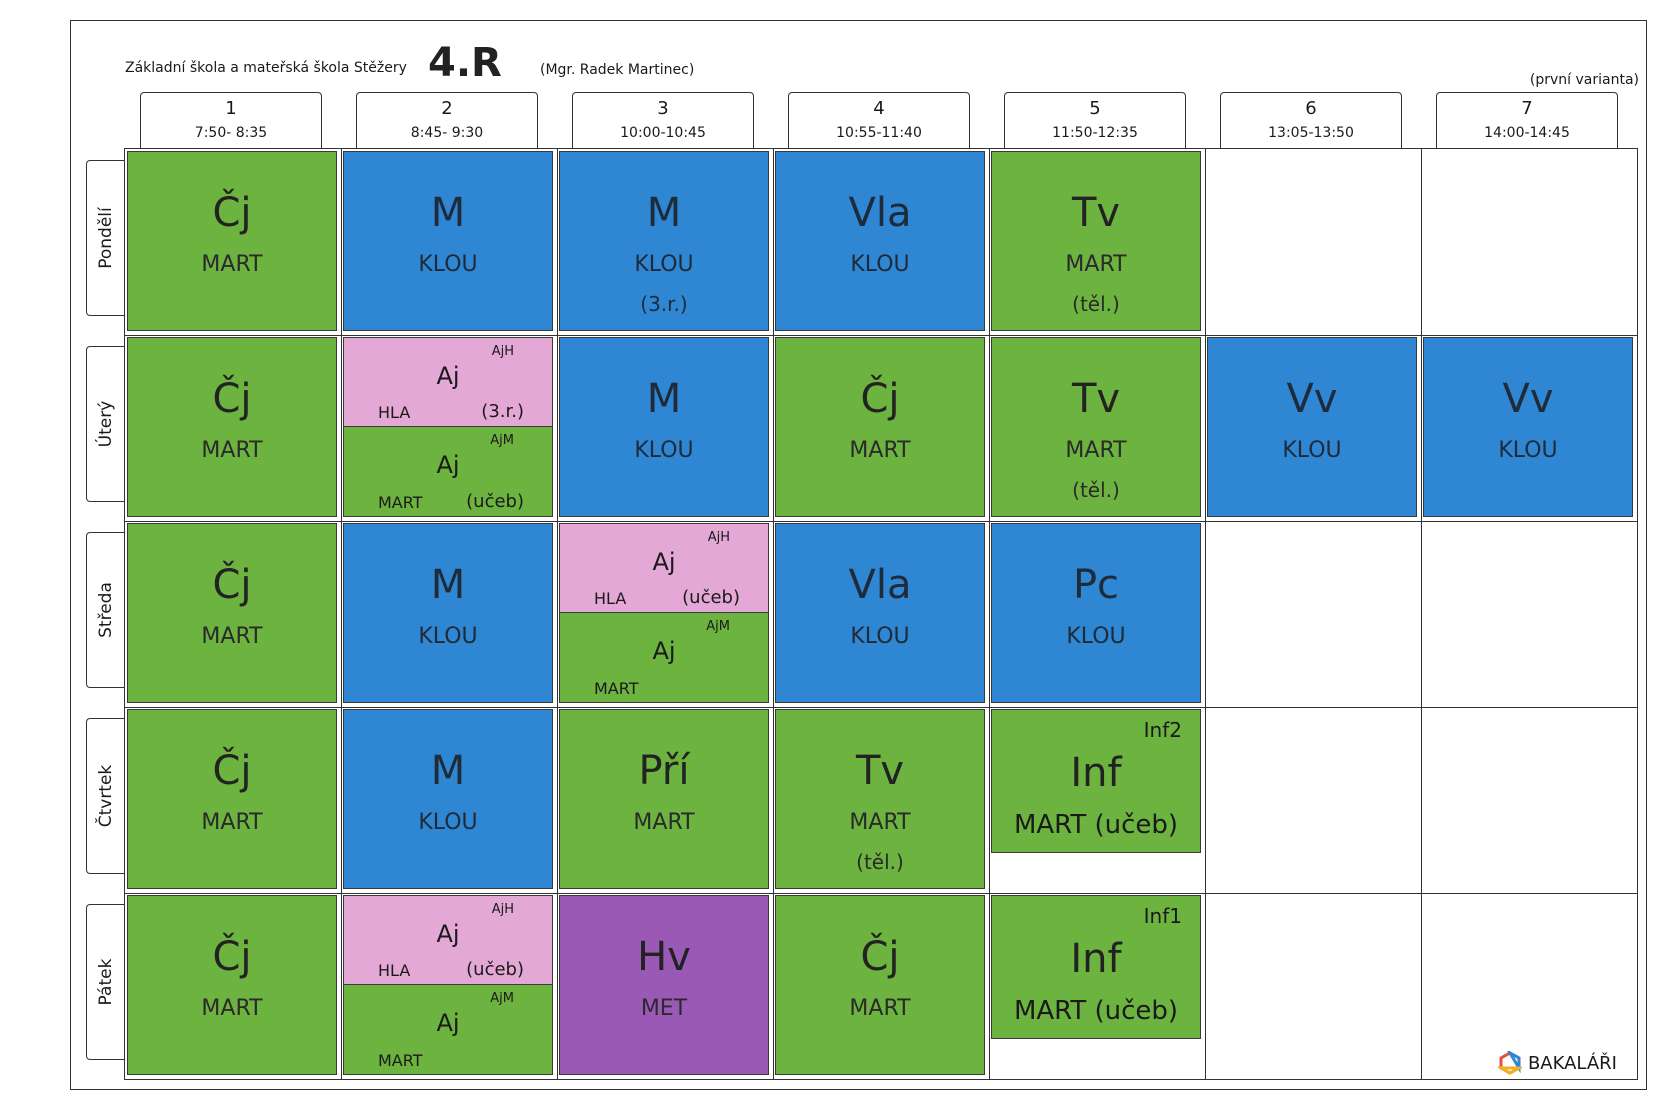 This screenshot has width=1657, height=1115. What do you see at coordinates (664, 399) in the screenshot?
I see `lesson-subject: M` at bounding box center [664, 399].